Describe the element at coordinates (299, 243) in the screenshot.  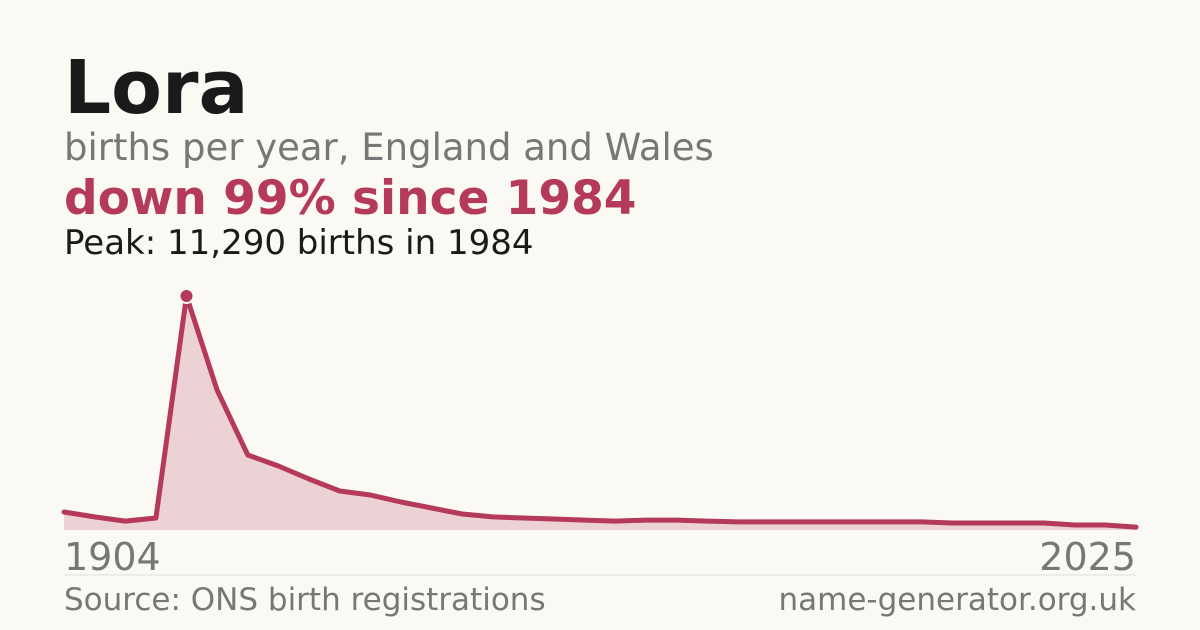
I see `annotation: Peak: 11,290 births in 1984` at that location.